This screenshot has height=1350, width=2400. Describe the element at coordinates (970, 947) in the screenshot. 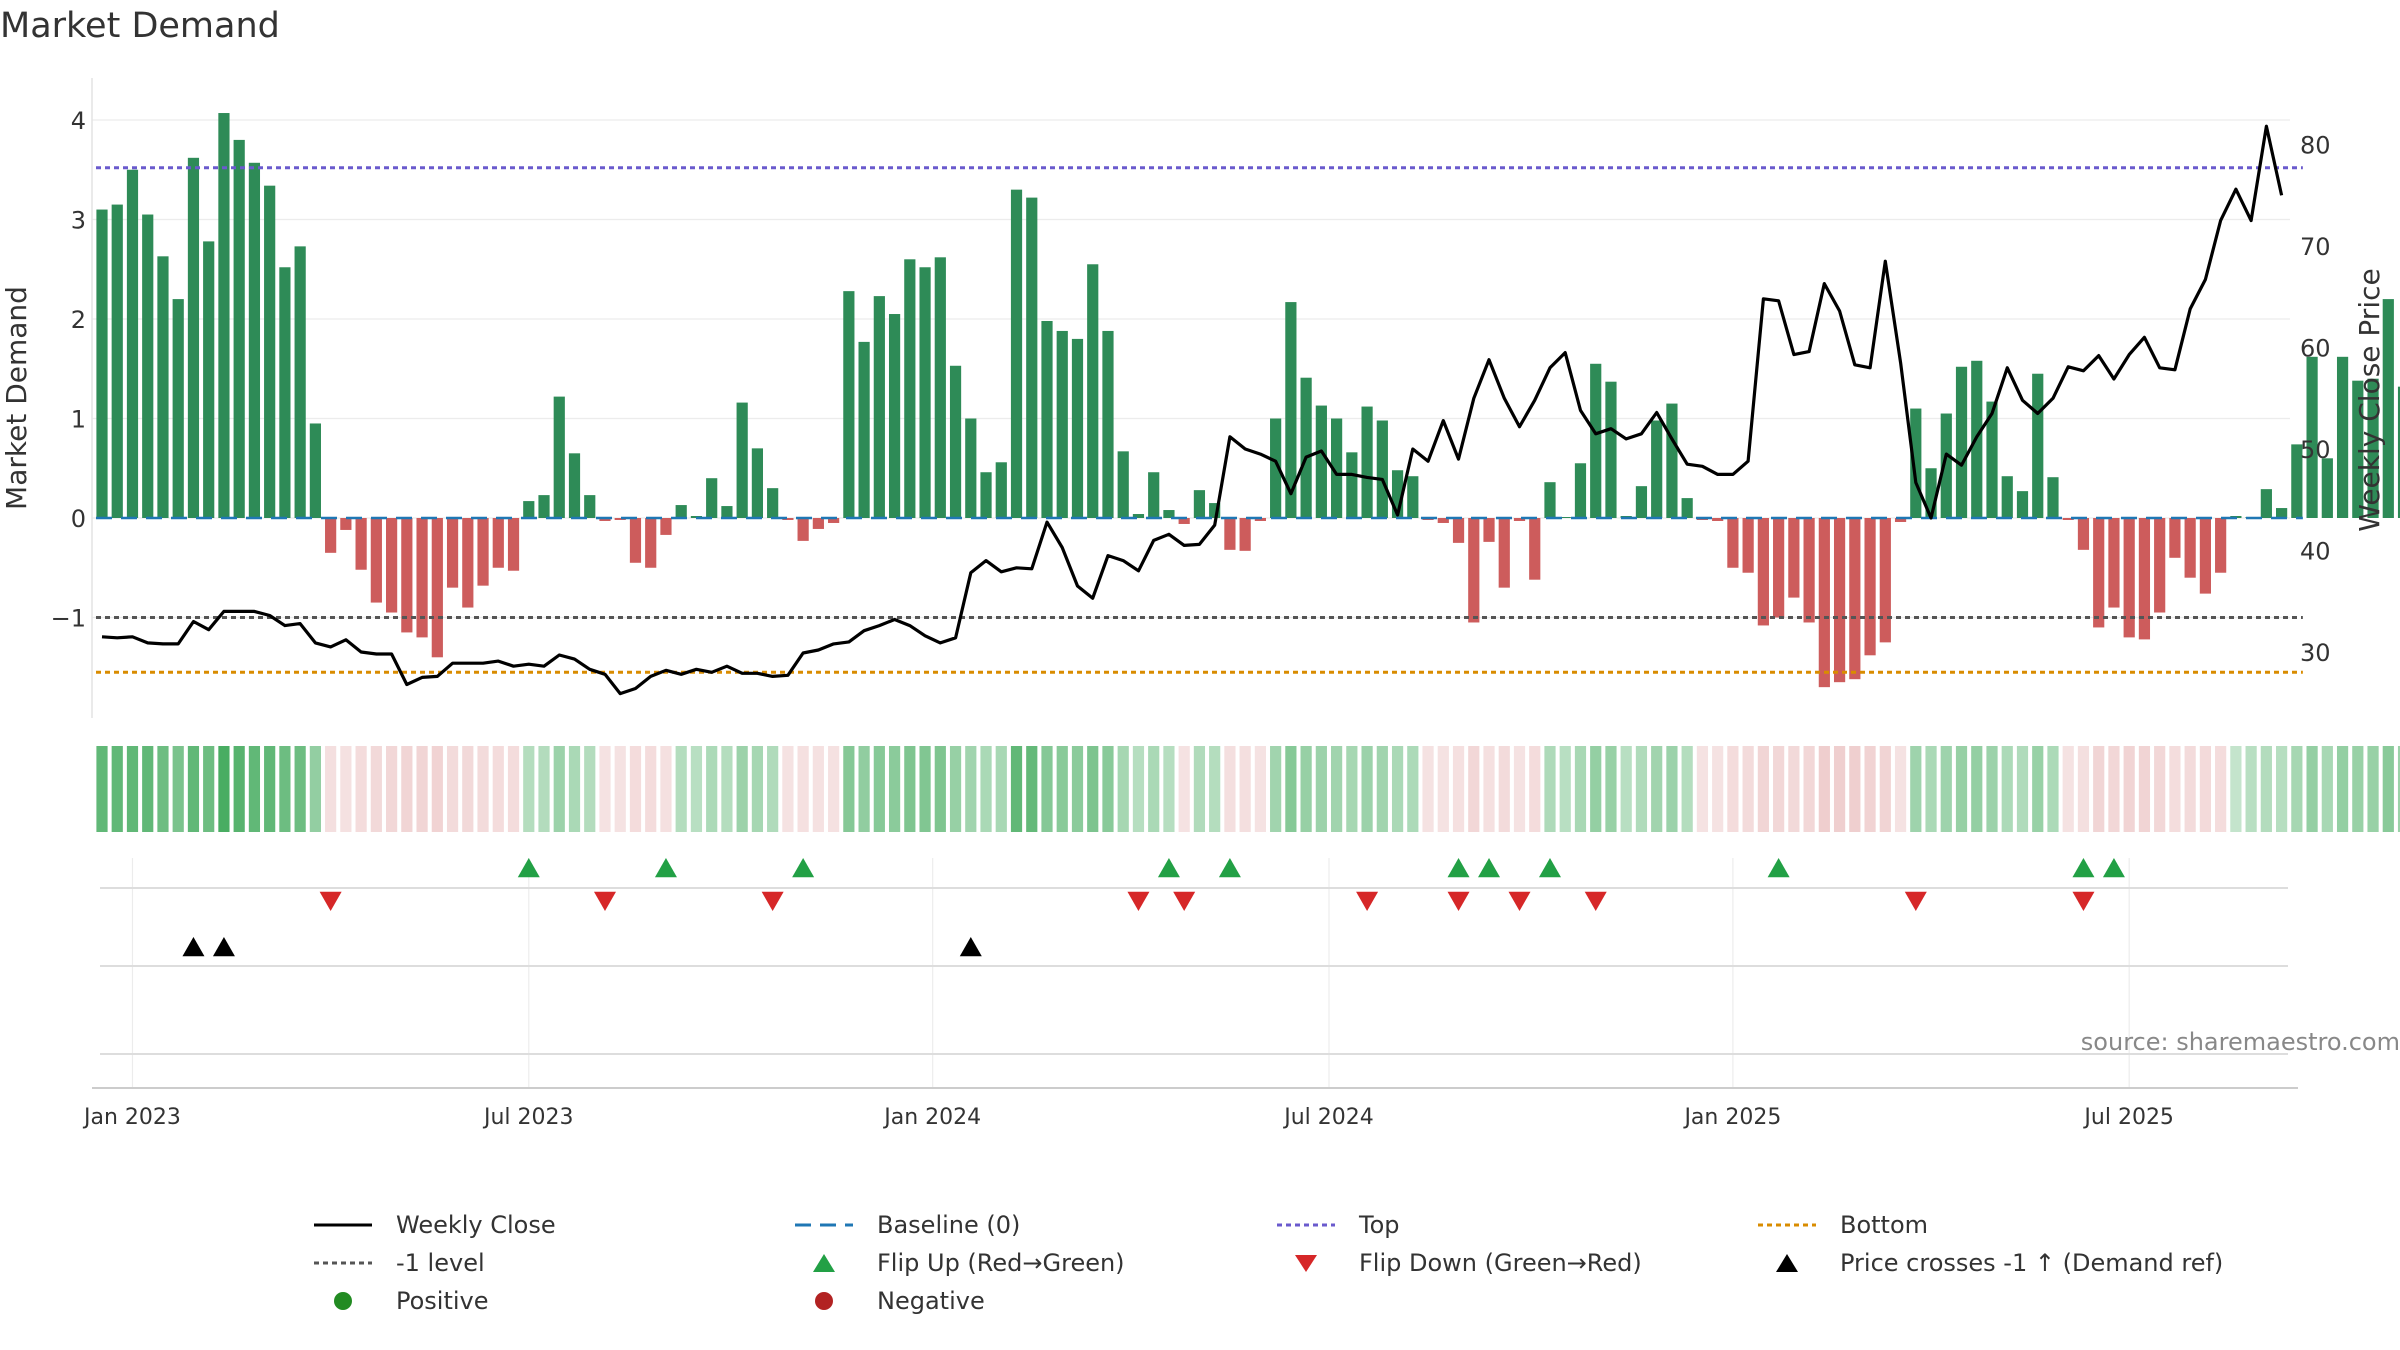

I see `price-cross-marker` at that location.